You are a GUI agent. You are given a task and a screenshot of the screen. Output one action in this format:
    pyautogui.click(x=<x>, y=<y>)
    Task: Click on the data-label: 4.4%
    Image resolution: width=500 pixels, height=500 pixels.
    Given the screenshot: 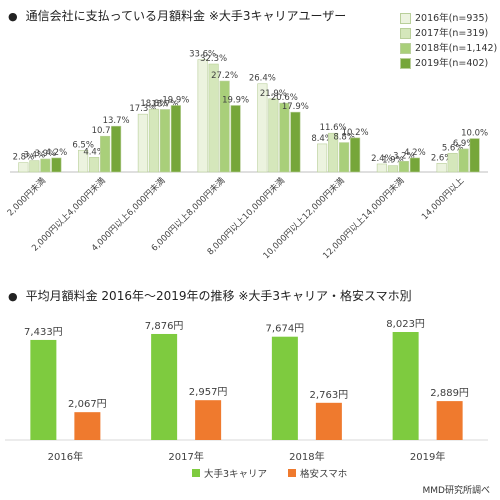 What is the action you would take?
    pyautogui.click(x=94, y=152)
    